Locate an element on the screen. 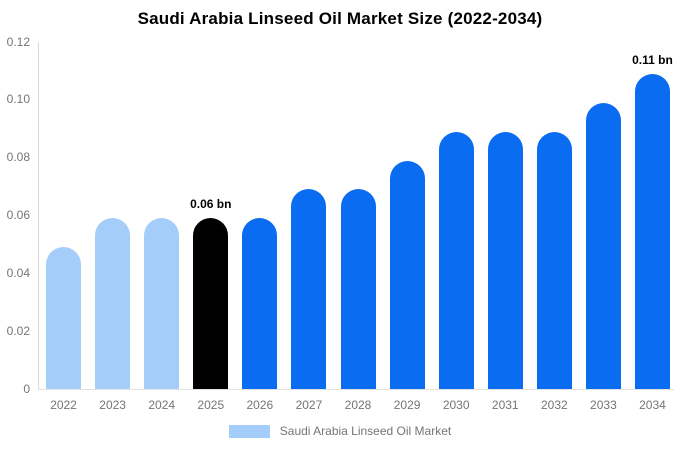 The width and height of the screenshot is (680, 450). bar-2026 is located at coordinates (260, 303).